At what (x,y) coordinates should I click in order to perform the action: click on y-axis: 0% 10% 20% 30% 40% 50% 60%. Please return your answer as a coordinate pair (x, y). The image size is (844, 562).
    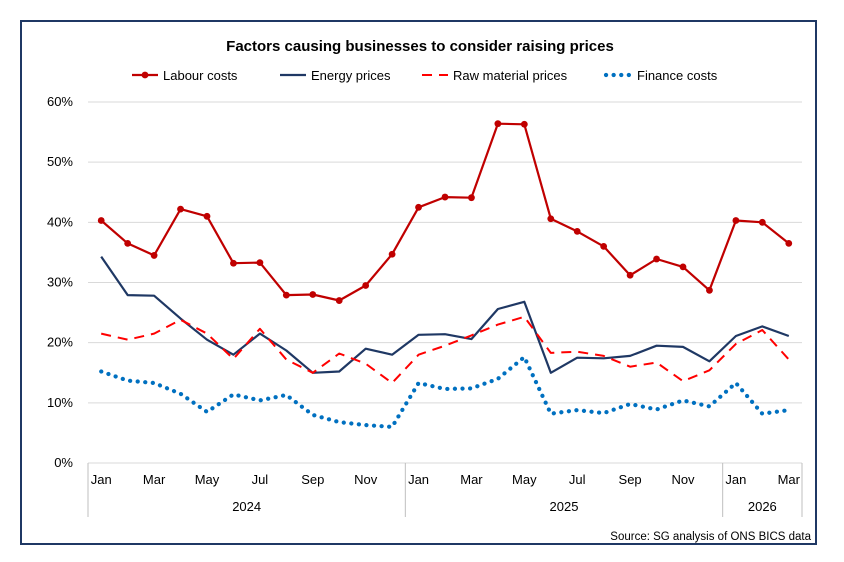
    Looking at the image, I should click on (60, 282).